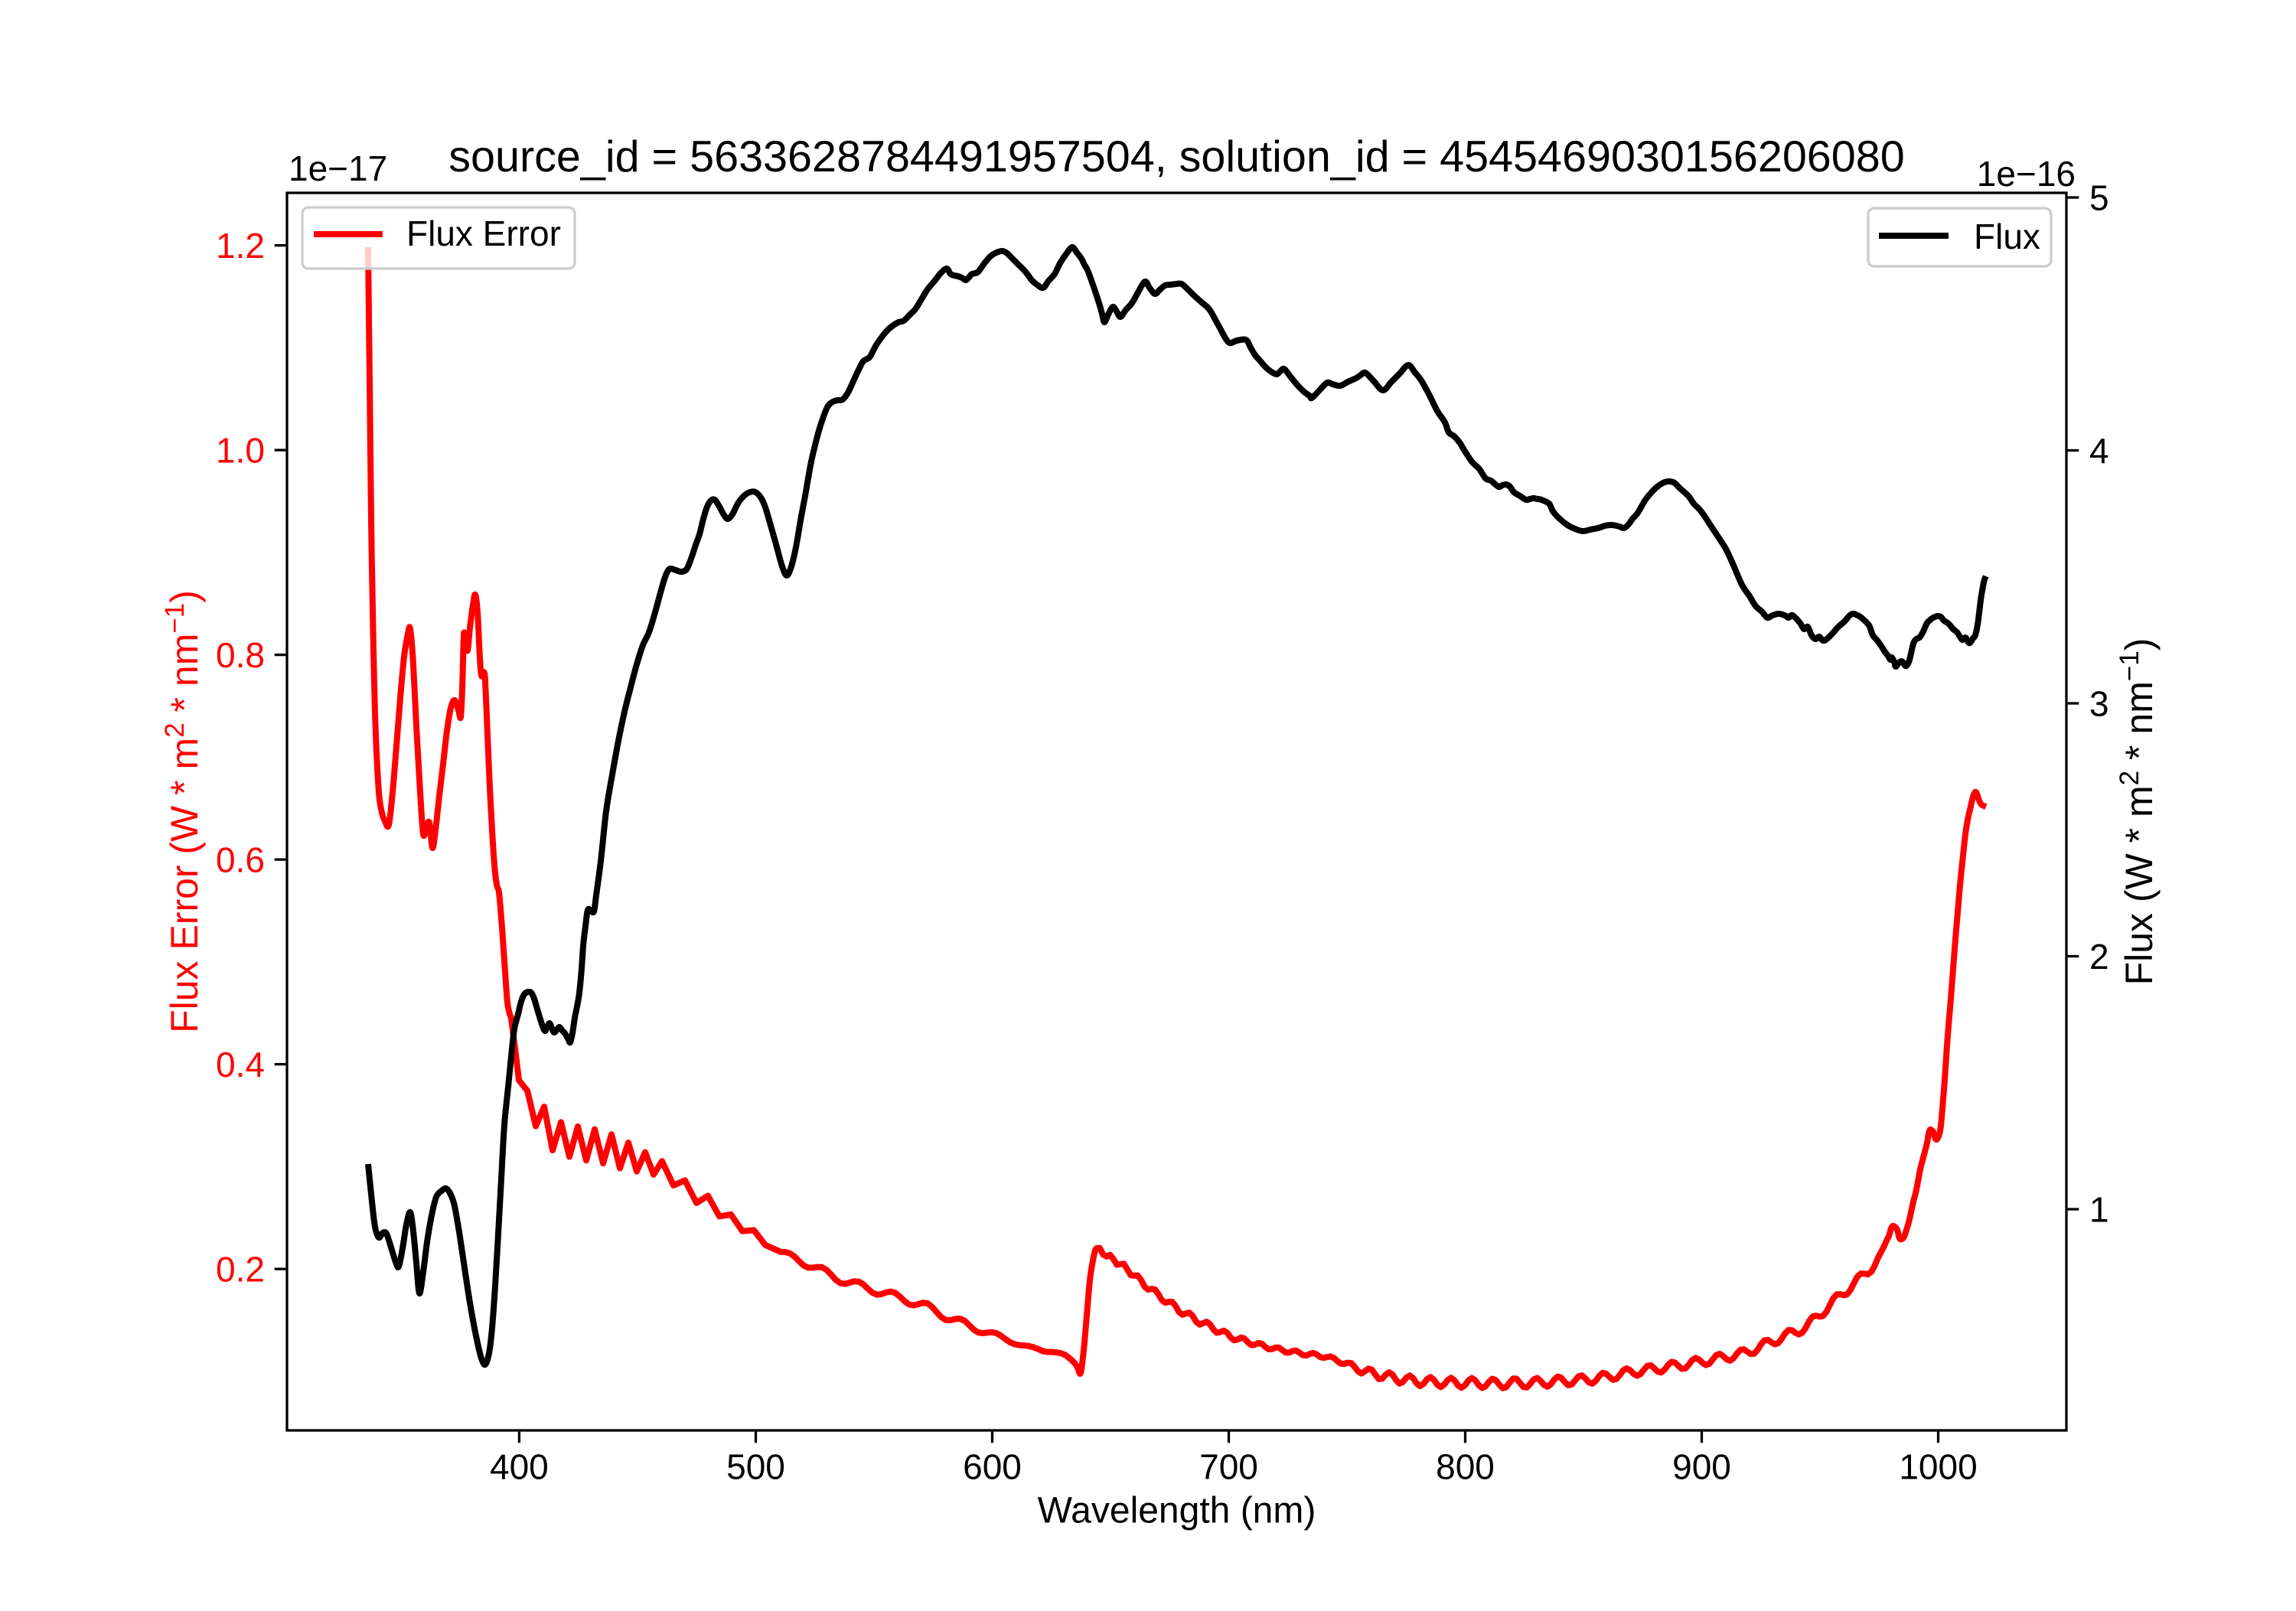  What do you see at coordinates (240, 246) in the screenshot?
I see `svg-text: 1.2` at bounding box center [240, 246].